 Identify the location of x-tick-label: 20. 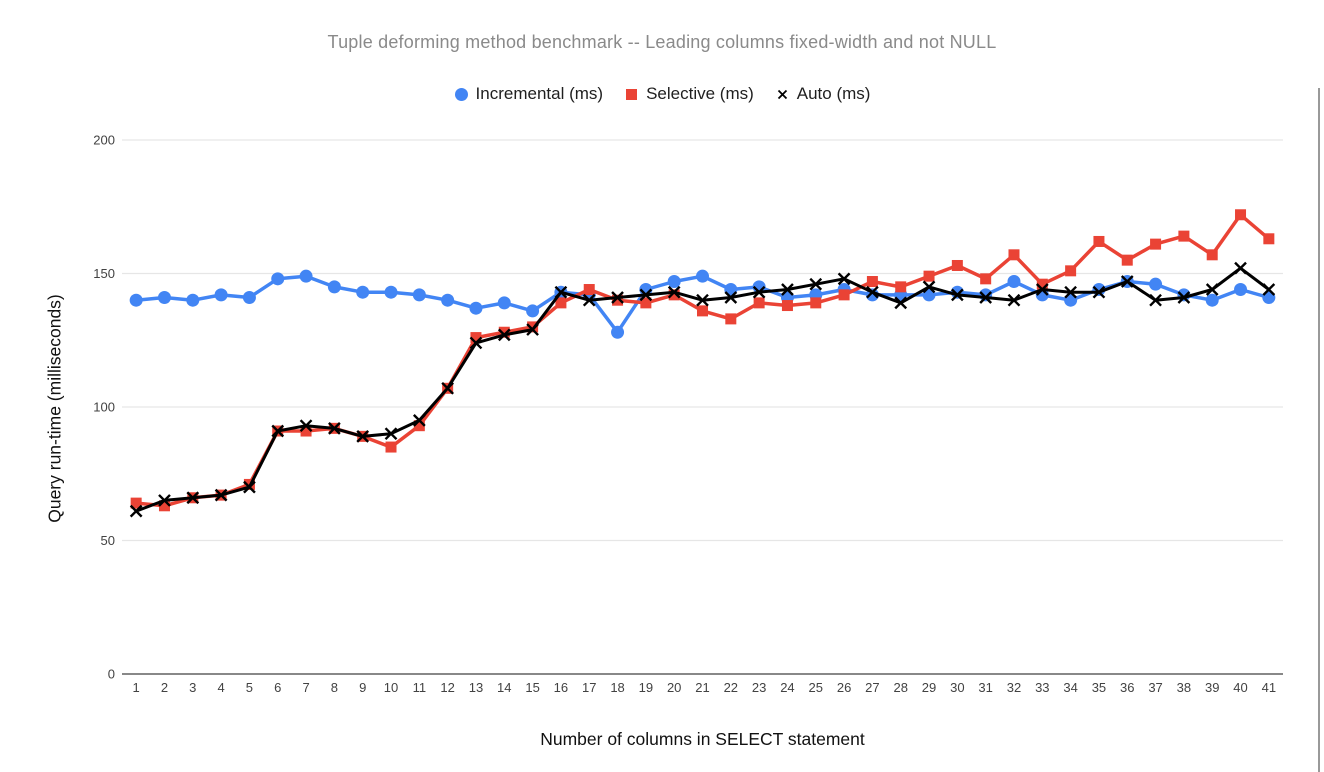
(674, 687).